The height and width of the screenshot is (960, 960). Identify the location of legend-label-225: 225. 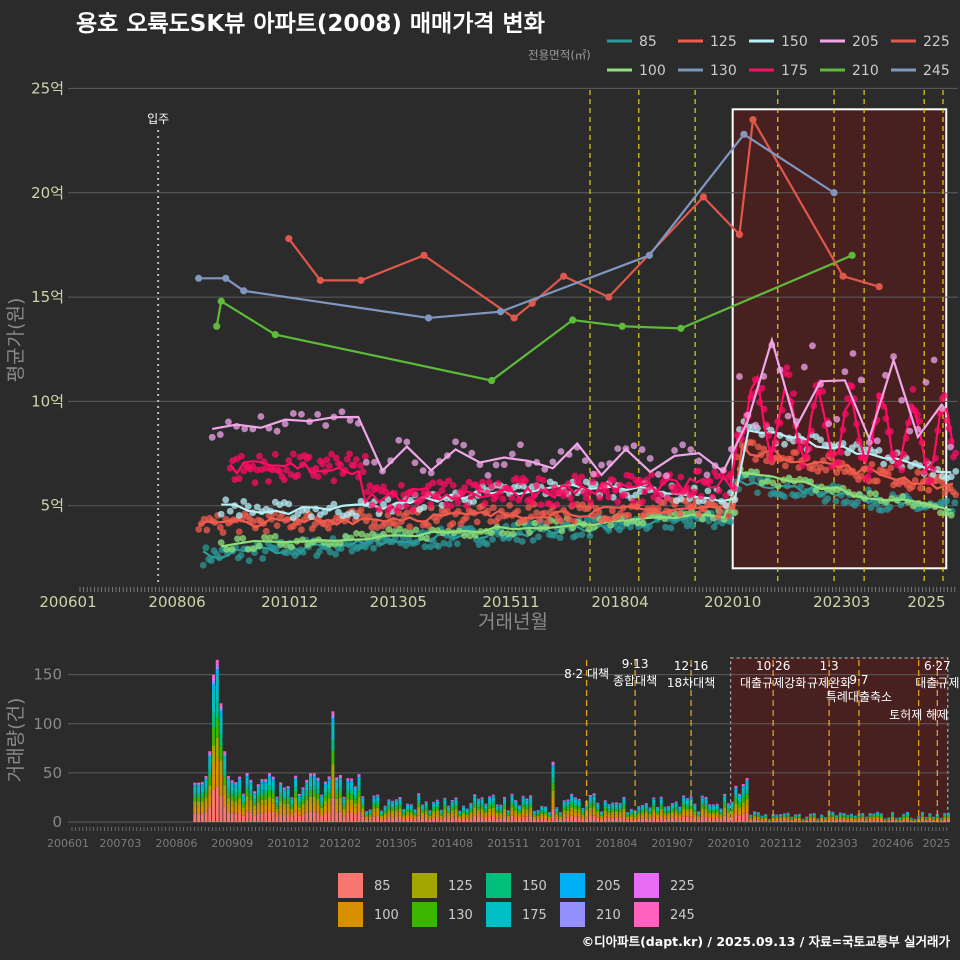
(936, 42).